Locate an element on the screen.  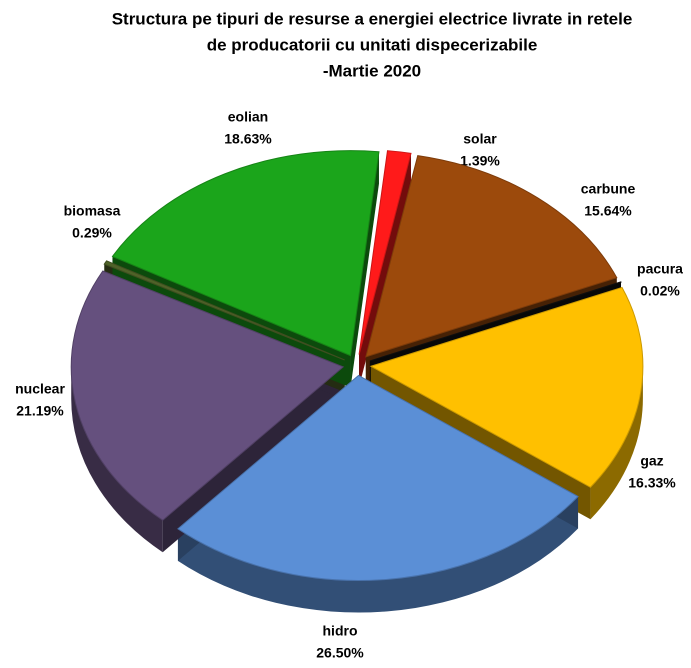
slice-value-label: 18.63% is located at coordinates (248, 139).